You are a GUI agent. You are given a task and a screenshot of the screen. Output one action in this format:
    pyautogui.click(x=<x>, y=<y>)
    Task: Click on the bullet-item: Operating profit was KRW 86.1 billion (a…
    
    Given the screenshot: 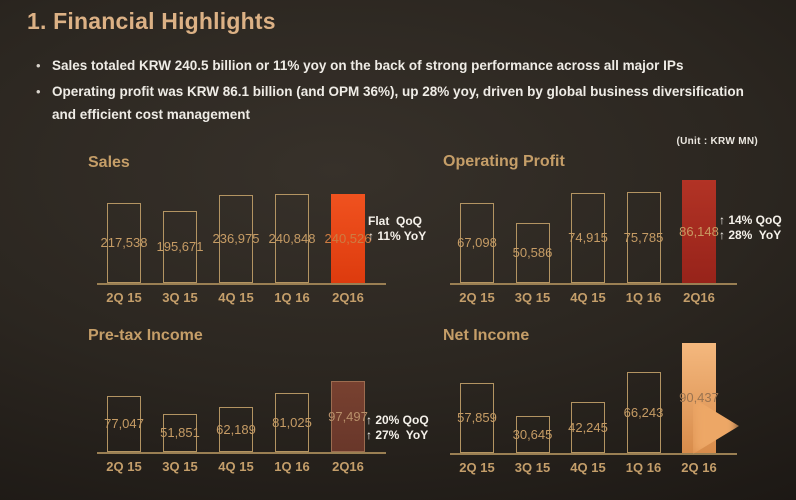 What is the action you would take?
    pyautogui.click(x=402, y=103)
    